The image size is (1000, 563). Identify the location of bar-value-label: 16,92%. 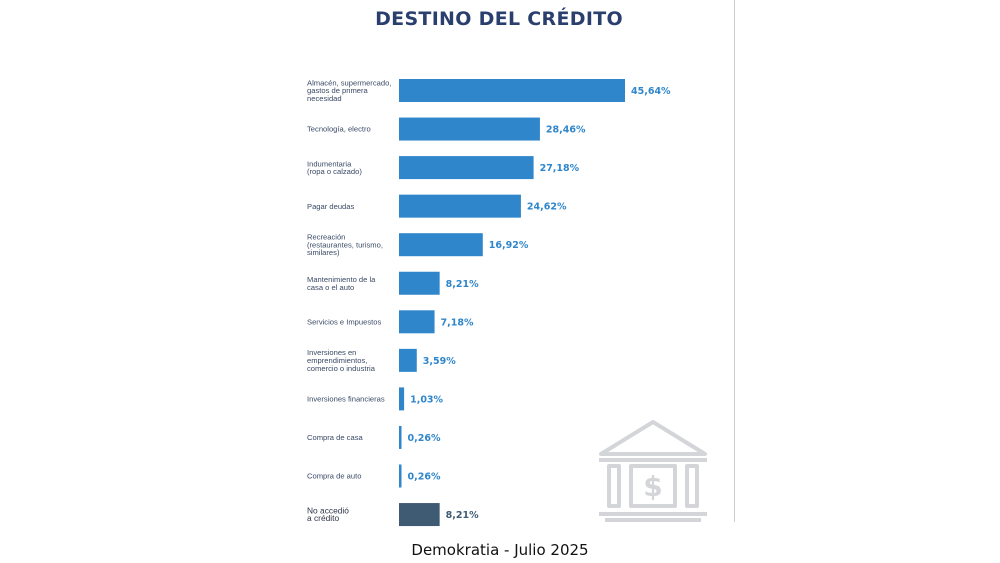
(509, 245).